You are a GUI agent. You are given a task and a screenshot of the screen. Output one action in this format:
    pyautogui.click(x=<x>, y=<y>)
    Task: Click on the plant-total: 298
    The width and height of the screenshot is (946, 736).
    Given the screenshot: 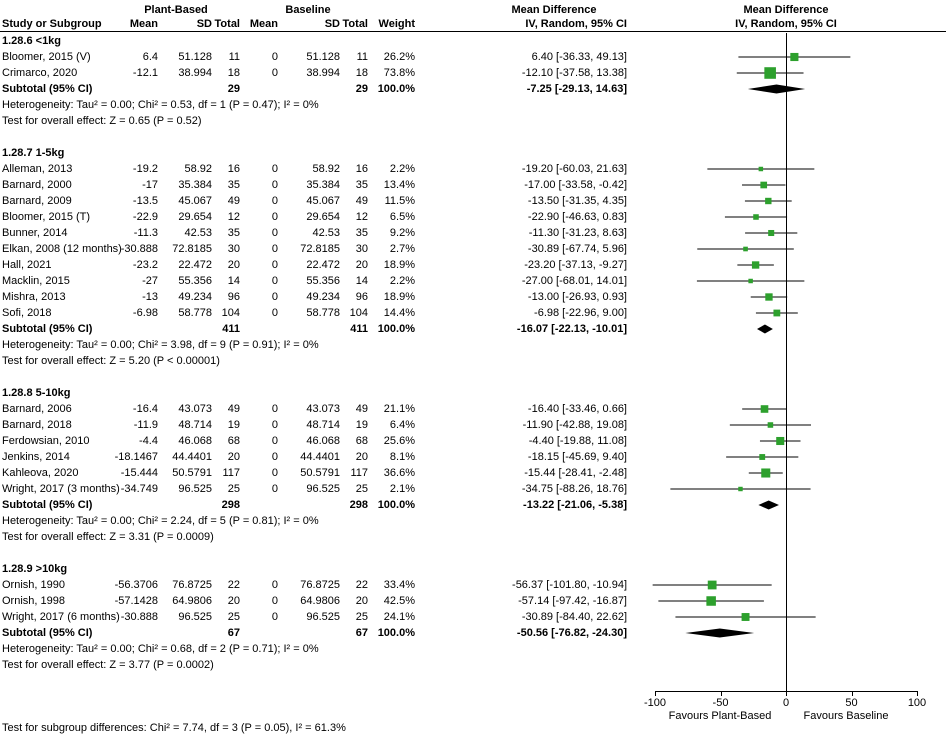 What is the action you would take?
    pyautogui.click(x=230, y=505)
    